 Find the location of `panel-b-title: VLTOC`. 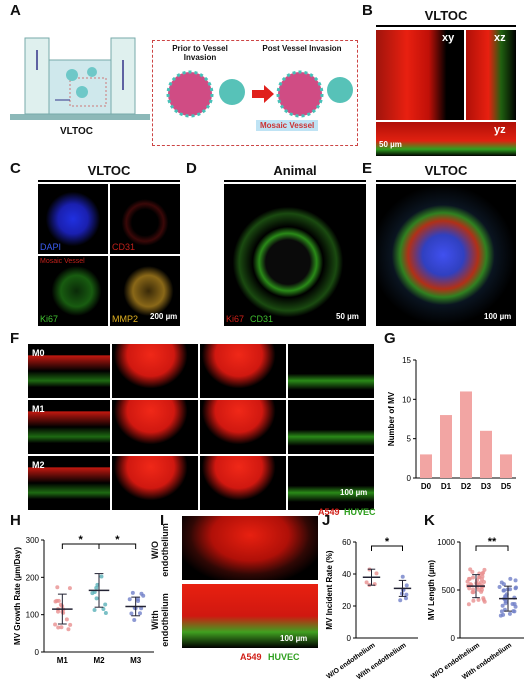

panel-b-title: VLTOC is located at coordinates (446, 15).